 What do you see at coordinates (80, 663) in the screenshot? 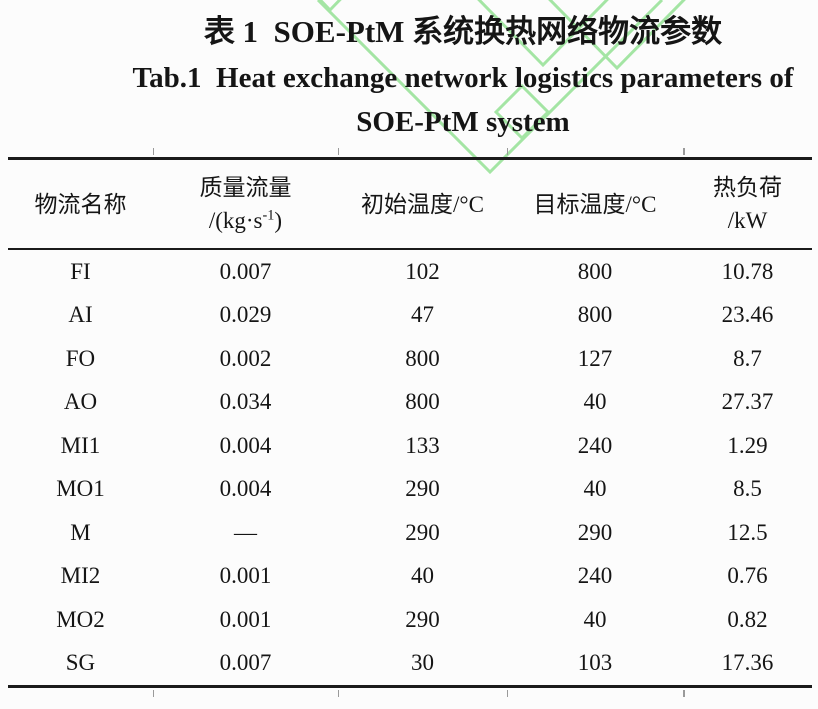
I see `cell-stream-name: SG` at bounding box center [80, 663].